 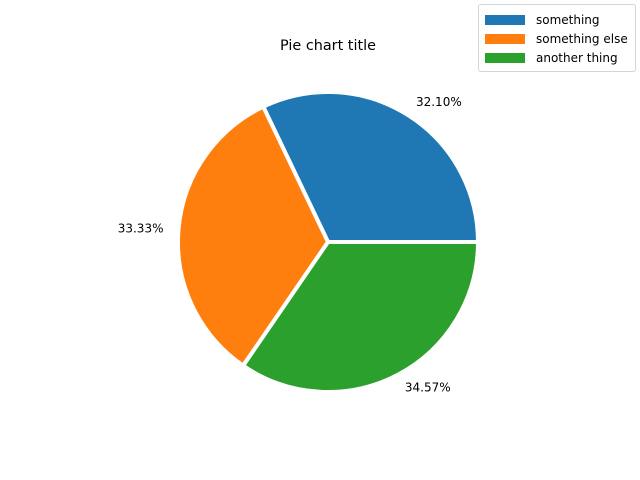 I want to click on legend-item-another-thing: another thing, so click(x=560, y=57).